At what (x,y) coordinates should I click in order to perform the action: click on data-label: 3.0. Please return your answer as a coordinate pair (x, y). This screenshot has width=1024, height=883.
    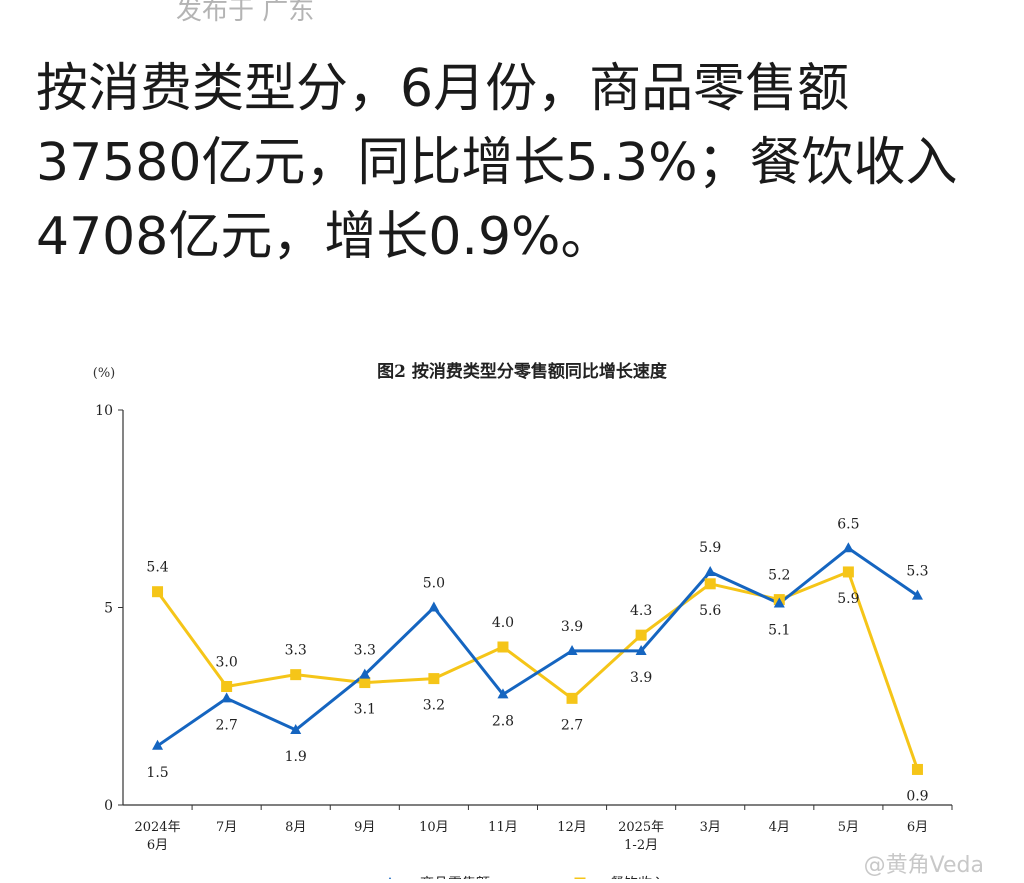
    Looking at the image, I should click on (226, 663).